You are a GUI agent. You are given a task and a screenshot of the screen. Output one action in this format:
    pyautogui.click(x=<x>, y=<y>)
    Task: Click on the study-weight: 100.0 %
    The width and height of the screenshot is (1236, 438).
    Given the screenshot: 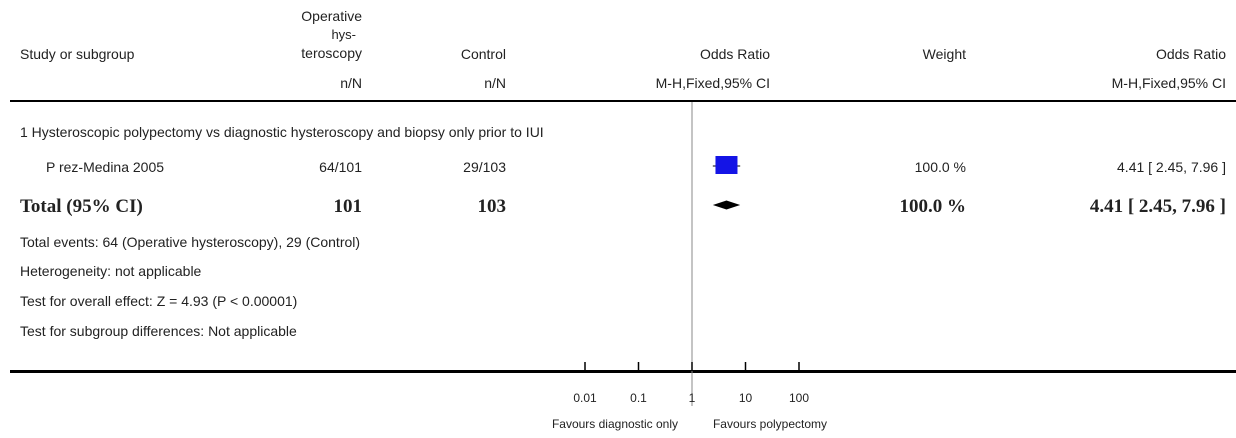 What is the action you would take?
    pyautogui.click(x=940, y=167)
    